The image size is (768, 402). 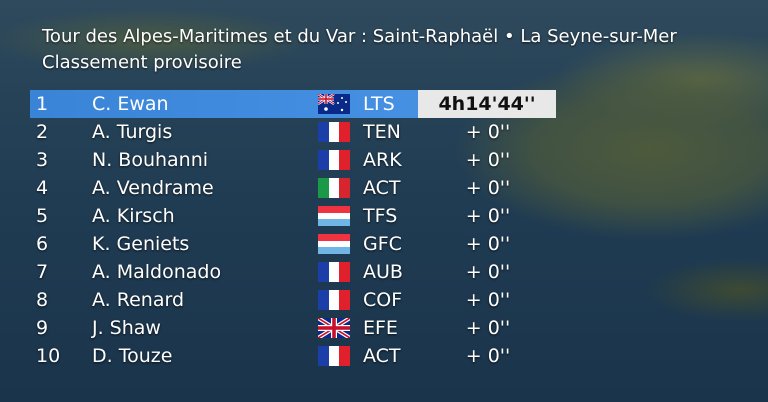 I want to click on rank: 1, so click(x=42, y=104).